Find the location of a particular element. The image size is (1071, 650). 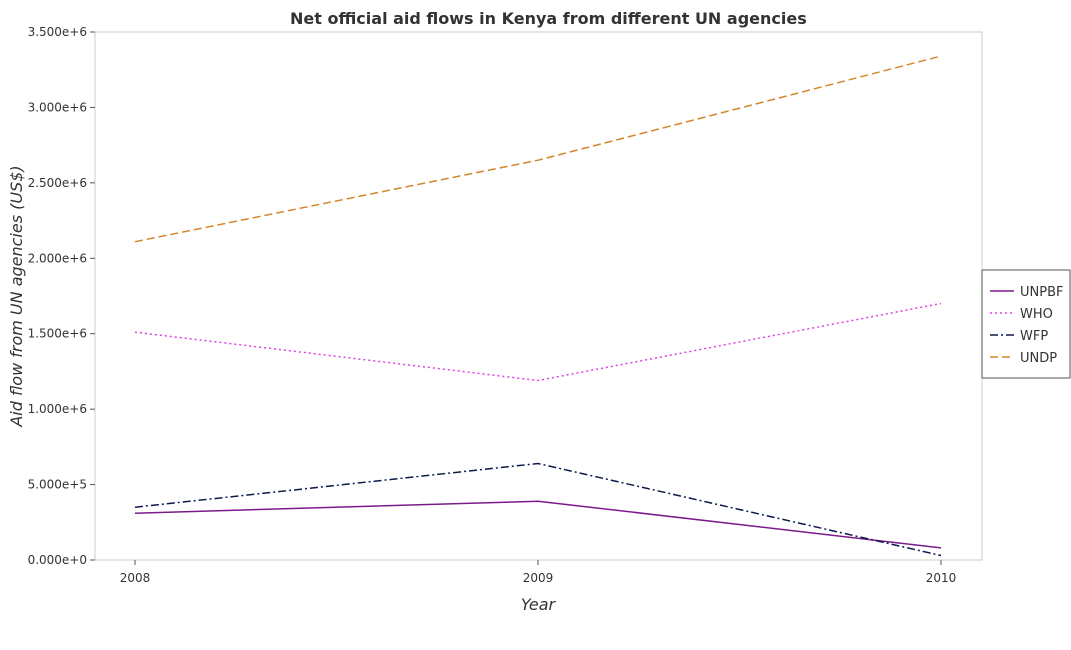

series-line-wfp is located at coordinates (538, 509).